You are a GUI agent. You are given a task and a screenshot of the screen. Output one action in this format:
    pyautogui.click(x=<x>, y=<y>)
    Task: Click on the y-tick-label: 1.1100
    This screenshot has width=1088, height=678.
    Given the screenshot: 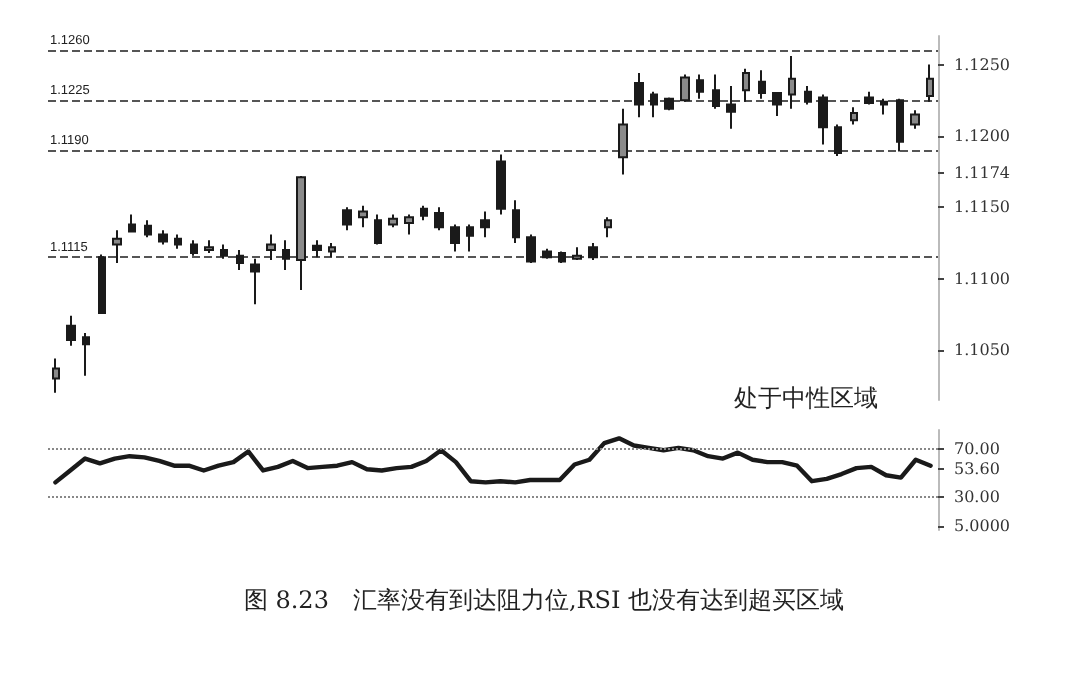 What is the action you would take?
    pyautogui.click(x=982, y=278)
    